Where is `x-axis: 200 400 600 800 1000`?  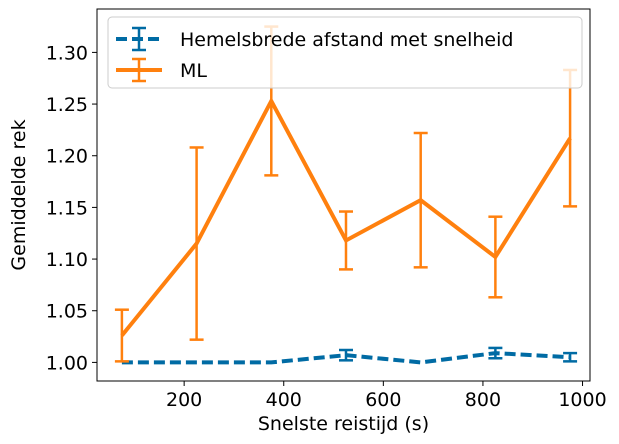 x-axis: 200 400 600 800 1000 is located at coordinates (386, 396).